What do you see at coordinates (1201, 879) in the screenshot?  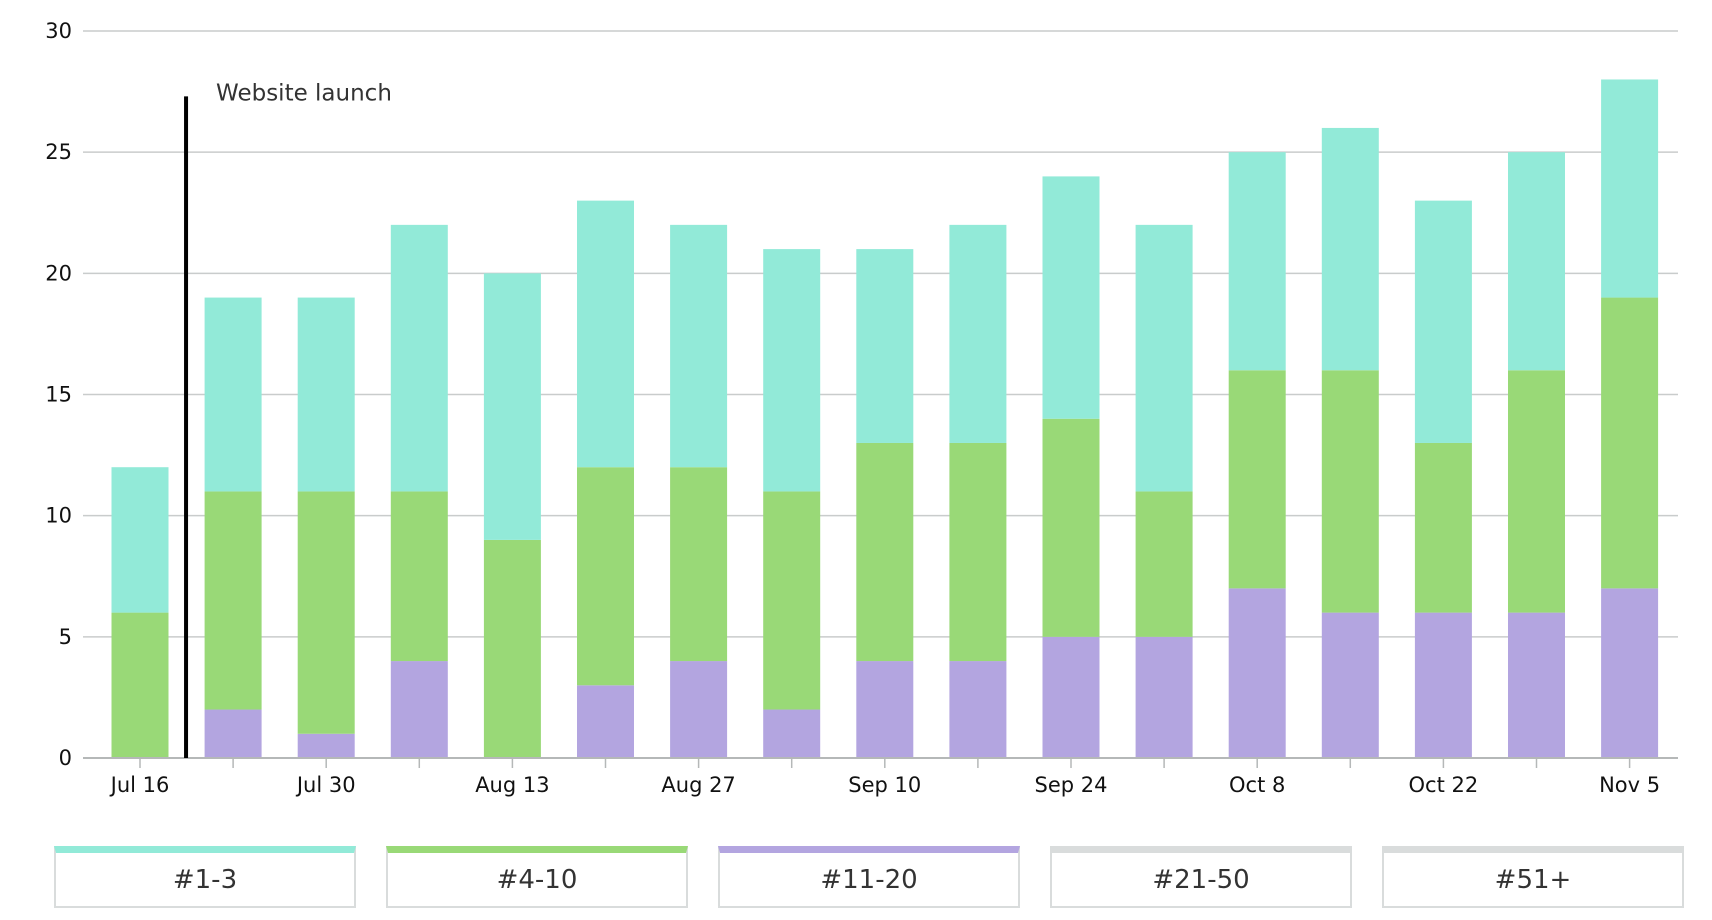 I see `legend-item-label: #21-50` at bounding box center [1201, 879].